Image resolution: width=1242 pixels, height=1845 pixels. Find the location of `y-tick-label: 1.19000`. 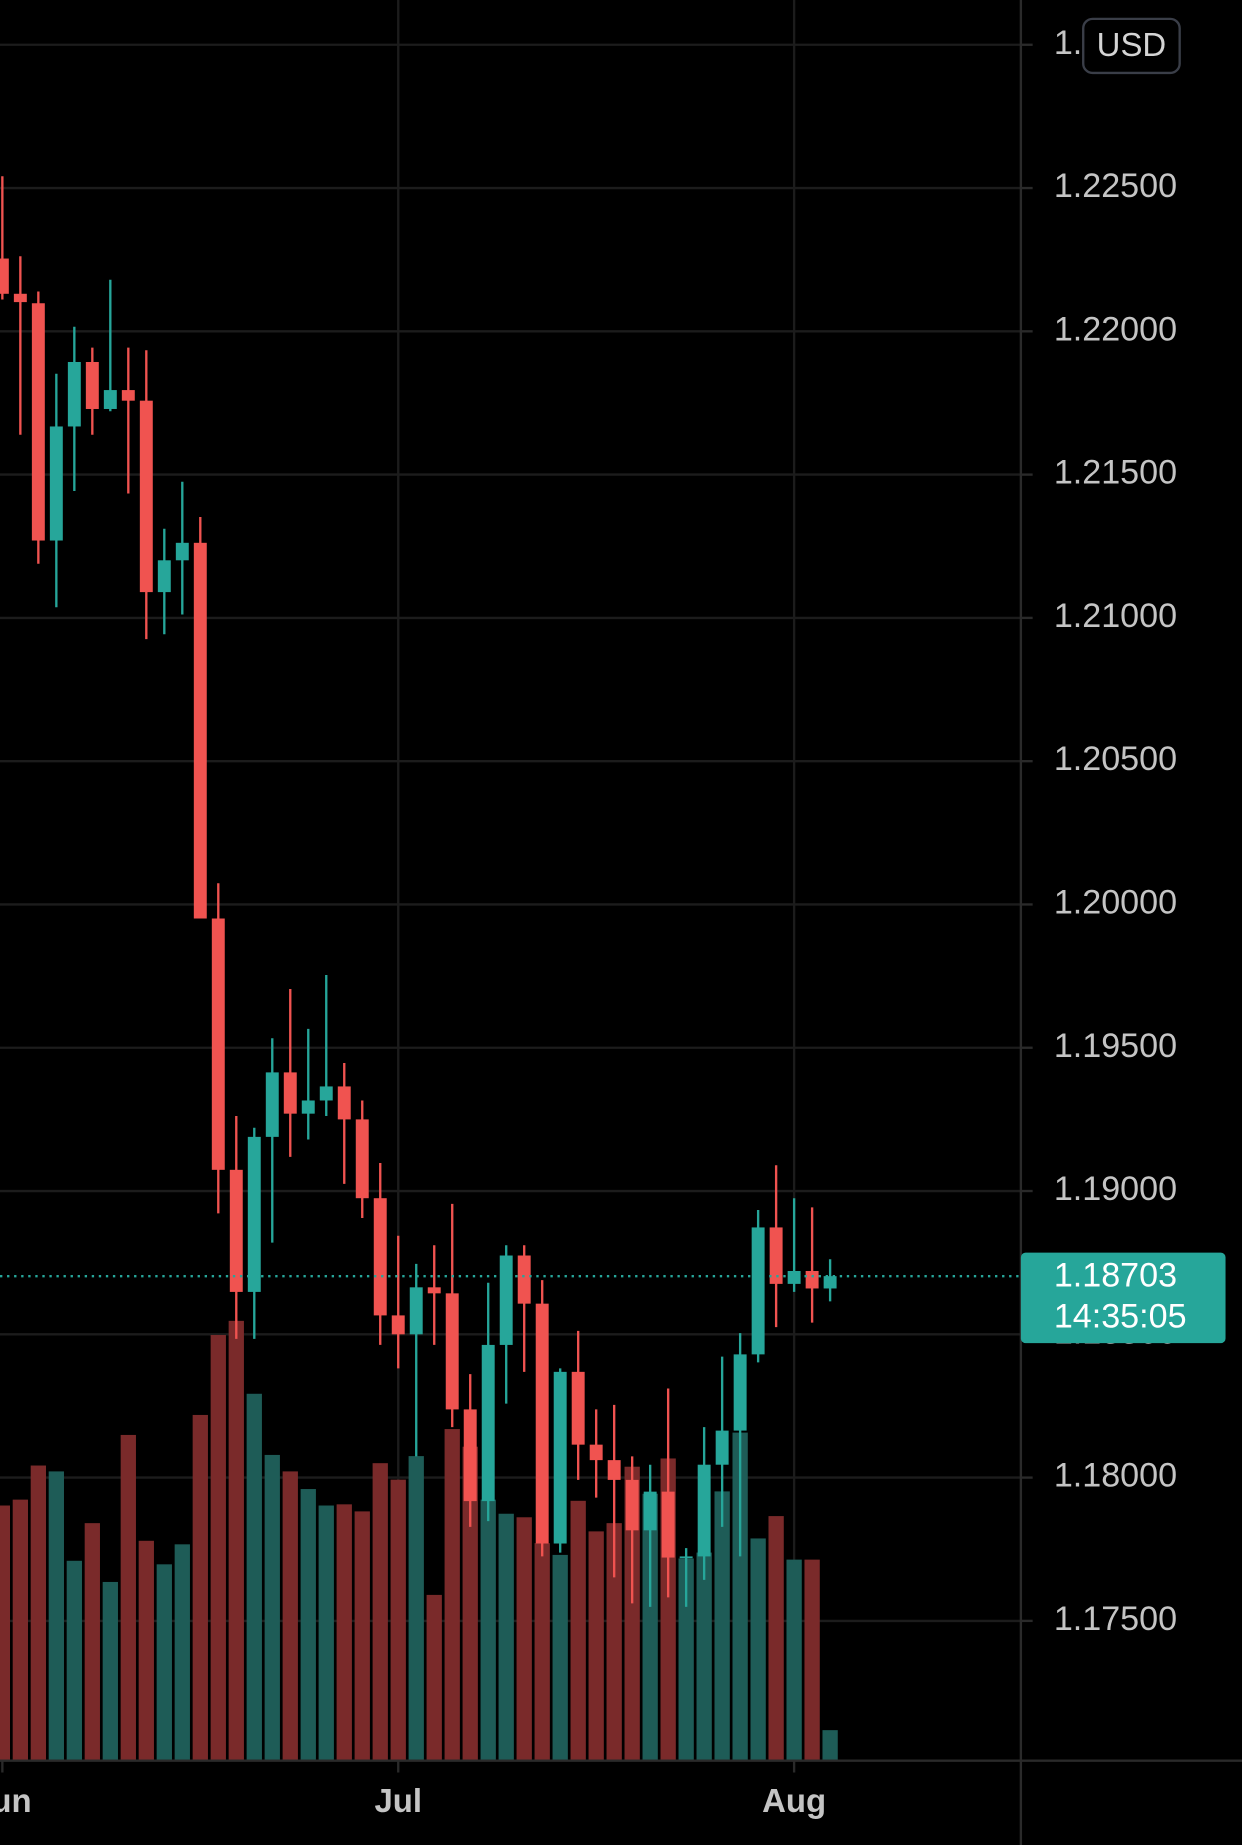

y-tick-label: 1.19000 is located at coordinates (1115, 1189).